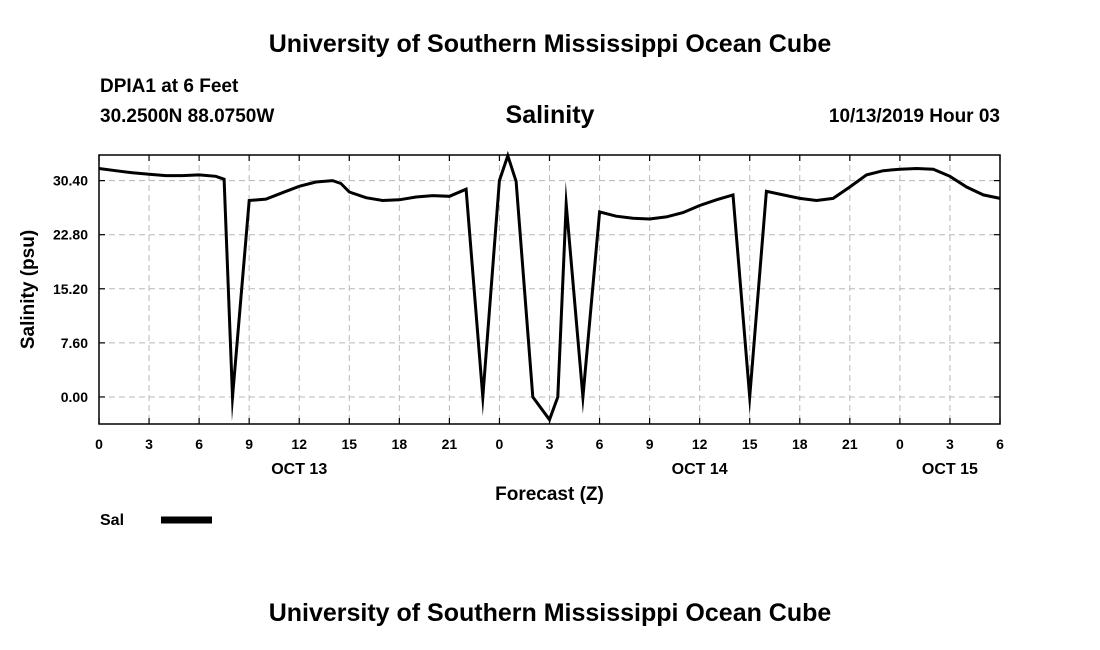 This screenshot has width=1100, height=650. I want to click on y-tick-label: 15.20, so click(70, 289).